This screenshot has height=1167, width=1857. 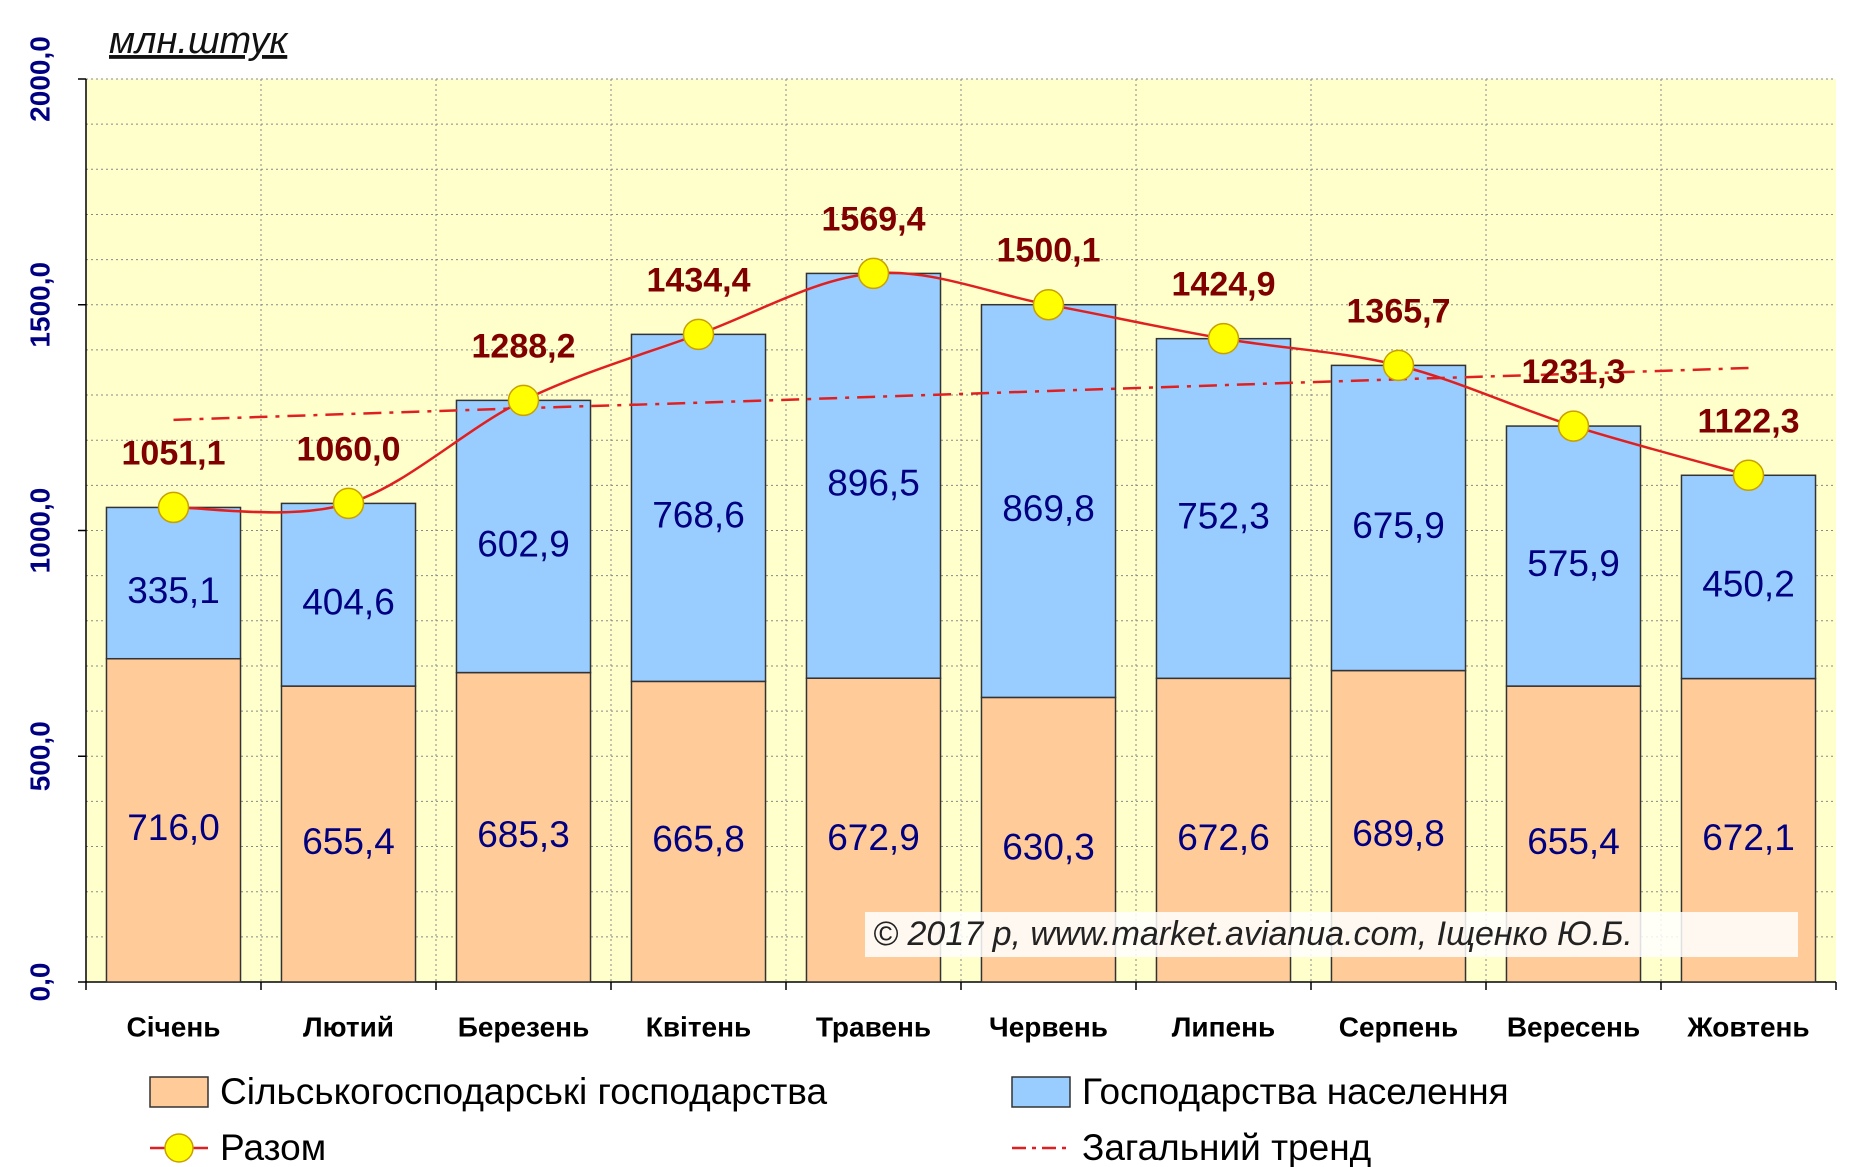 I want to click on legend-entry: Разом, so click(x=238, y=1147).